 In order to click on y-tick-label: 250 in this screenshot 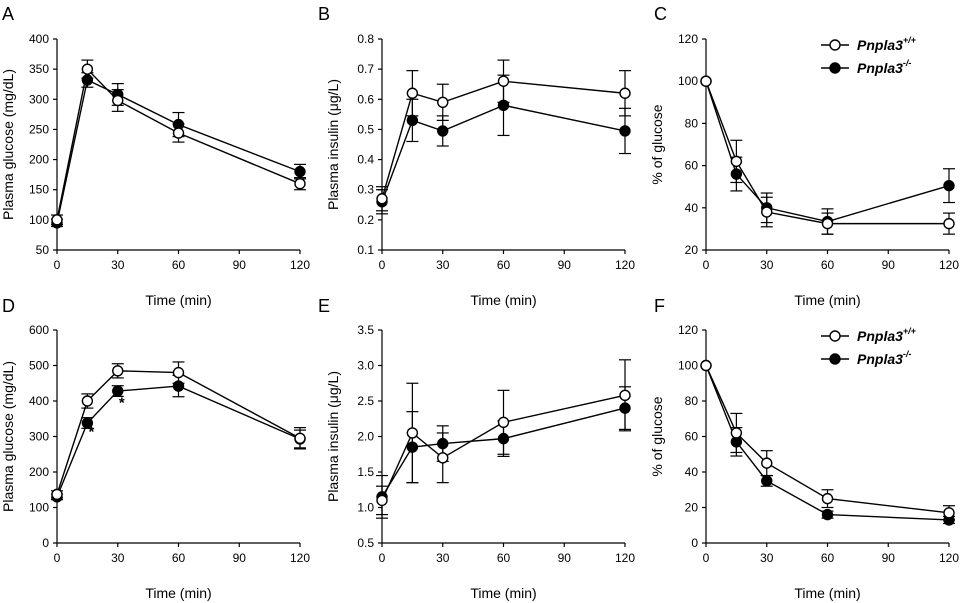, I will do `click(39, 129)`.